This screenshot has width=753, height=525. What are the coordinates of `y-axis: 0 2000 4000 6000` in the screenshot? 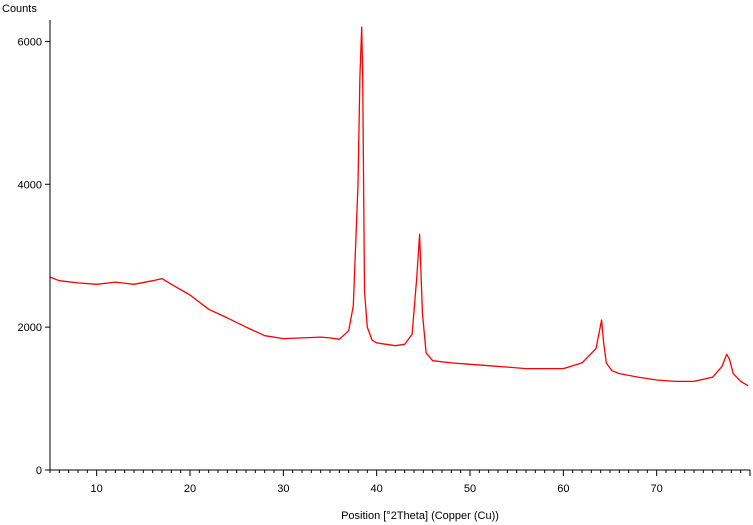 It's located at (34, 256).